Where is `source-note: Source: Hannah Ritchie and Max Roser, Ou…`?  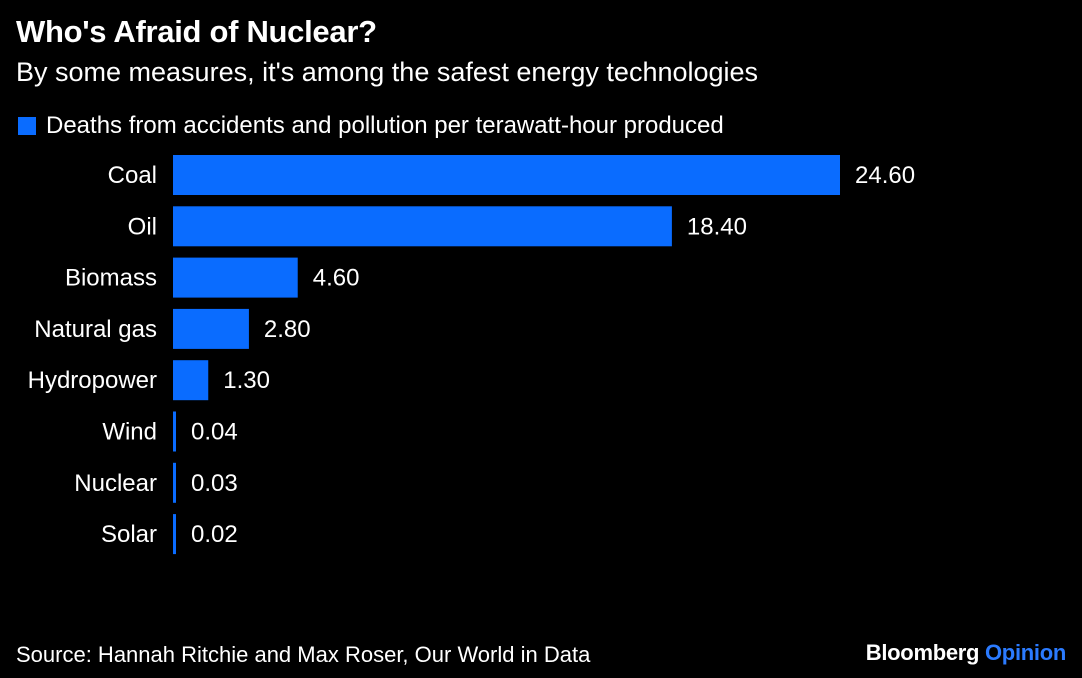
source-note: Source: Hannah Ritchie and Max Roser, Ou… is located at coordinates (303, 654).